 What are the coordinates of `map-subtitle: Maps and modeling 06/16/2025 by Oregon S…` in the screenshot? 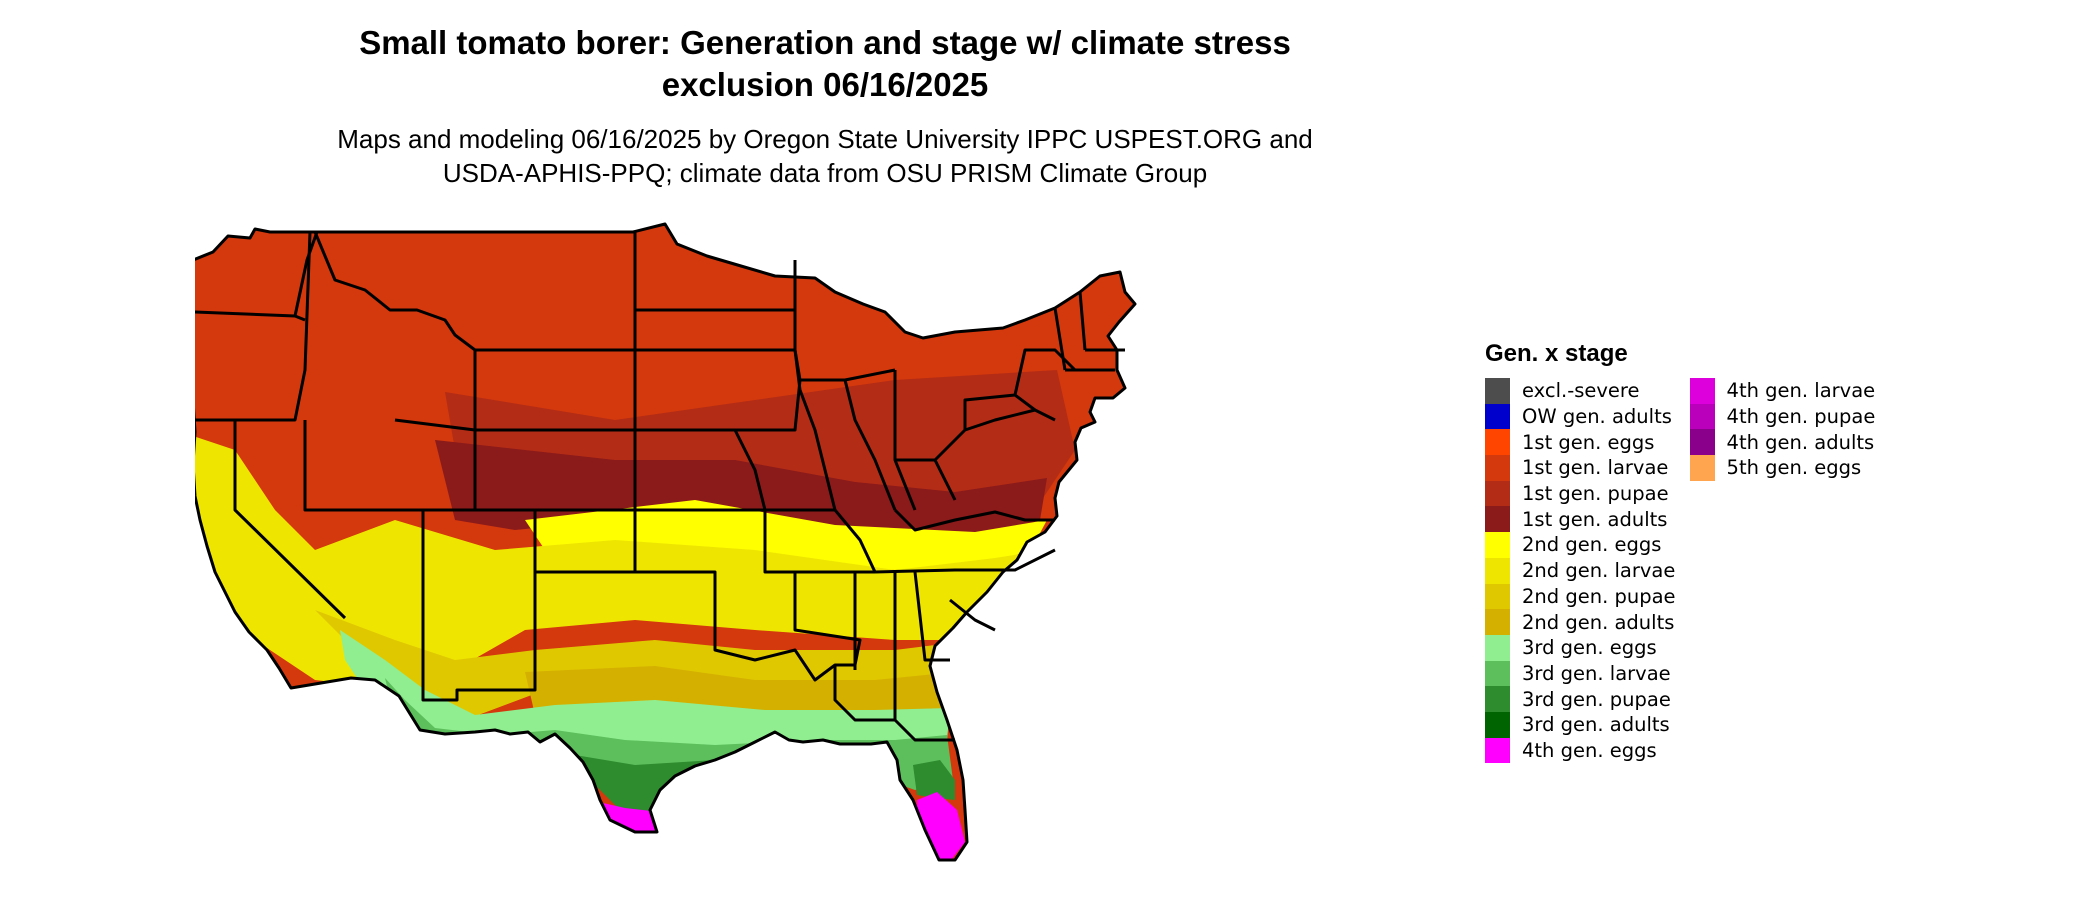 It's located at (825, 156).